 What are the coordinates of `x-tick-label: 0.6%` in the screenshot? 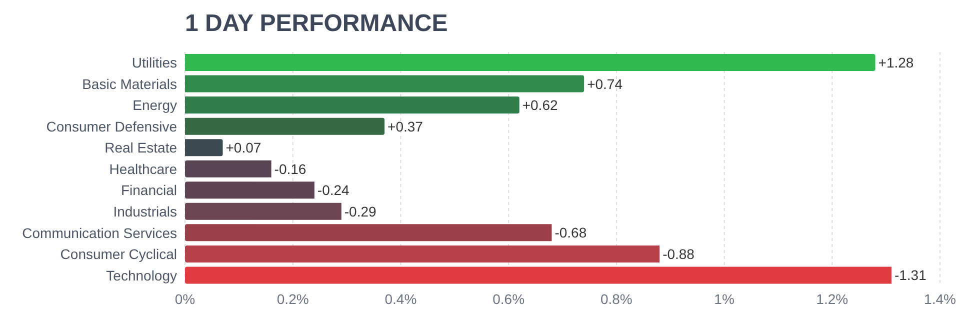 It's located at (508, 298).